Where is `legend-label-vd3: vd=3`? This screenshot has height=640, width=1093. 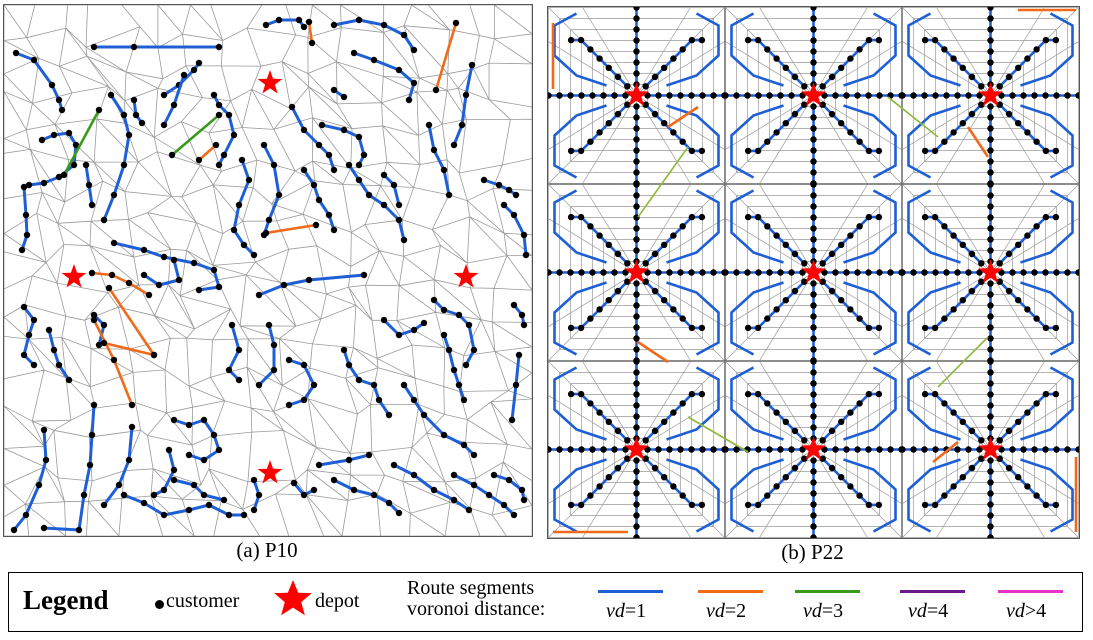 legend-label-vd3: vd=3 is located at coordinates (823, 611).